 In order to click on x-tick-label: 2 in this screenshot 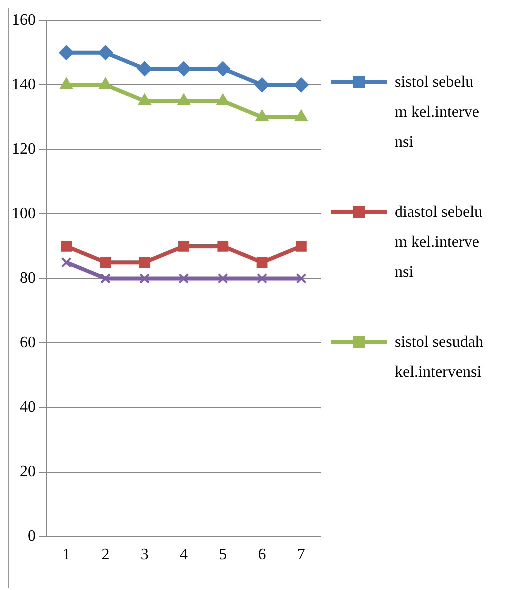, I will do `click(106, 555)`.